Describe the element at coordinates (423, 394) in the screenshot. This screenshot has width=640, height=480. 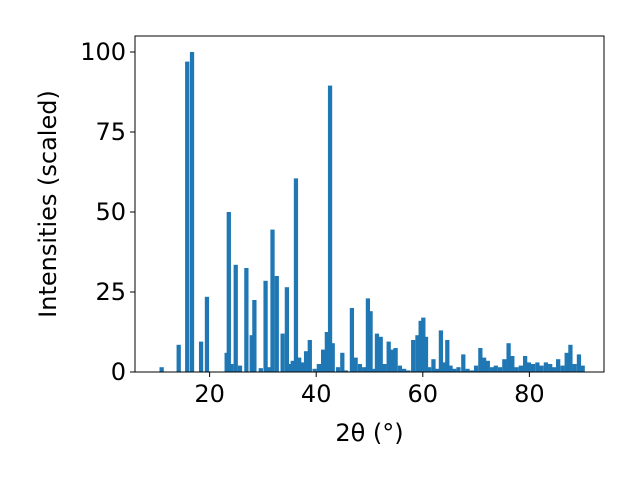
I see `x-tick-label: 60` at that location.